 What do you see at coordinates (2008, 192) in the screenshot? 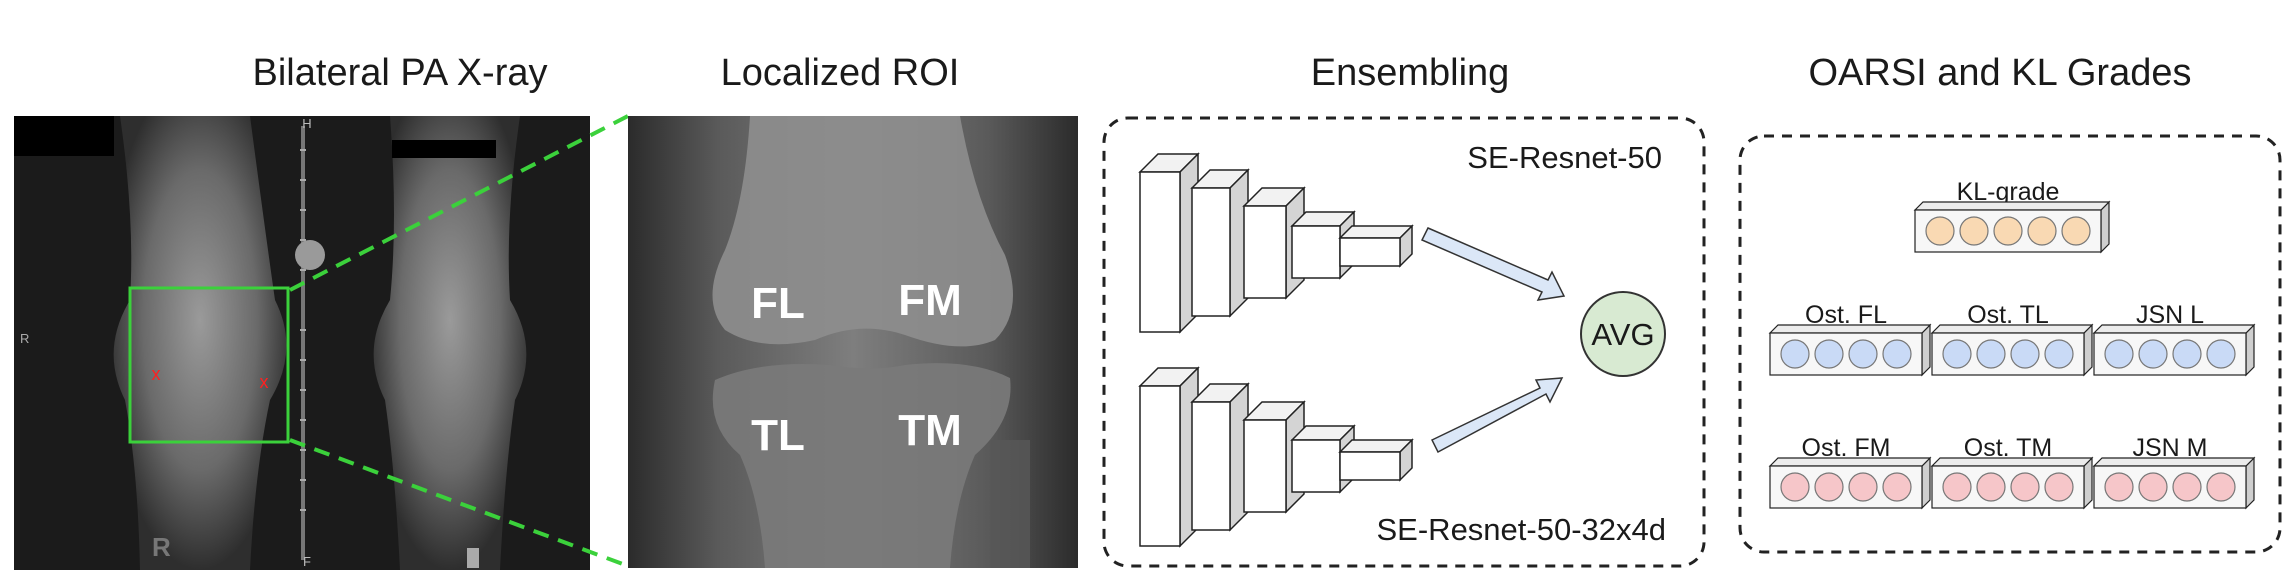
I see `output-label: KL-grade` at bounding box center [2008, 192].